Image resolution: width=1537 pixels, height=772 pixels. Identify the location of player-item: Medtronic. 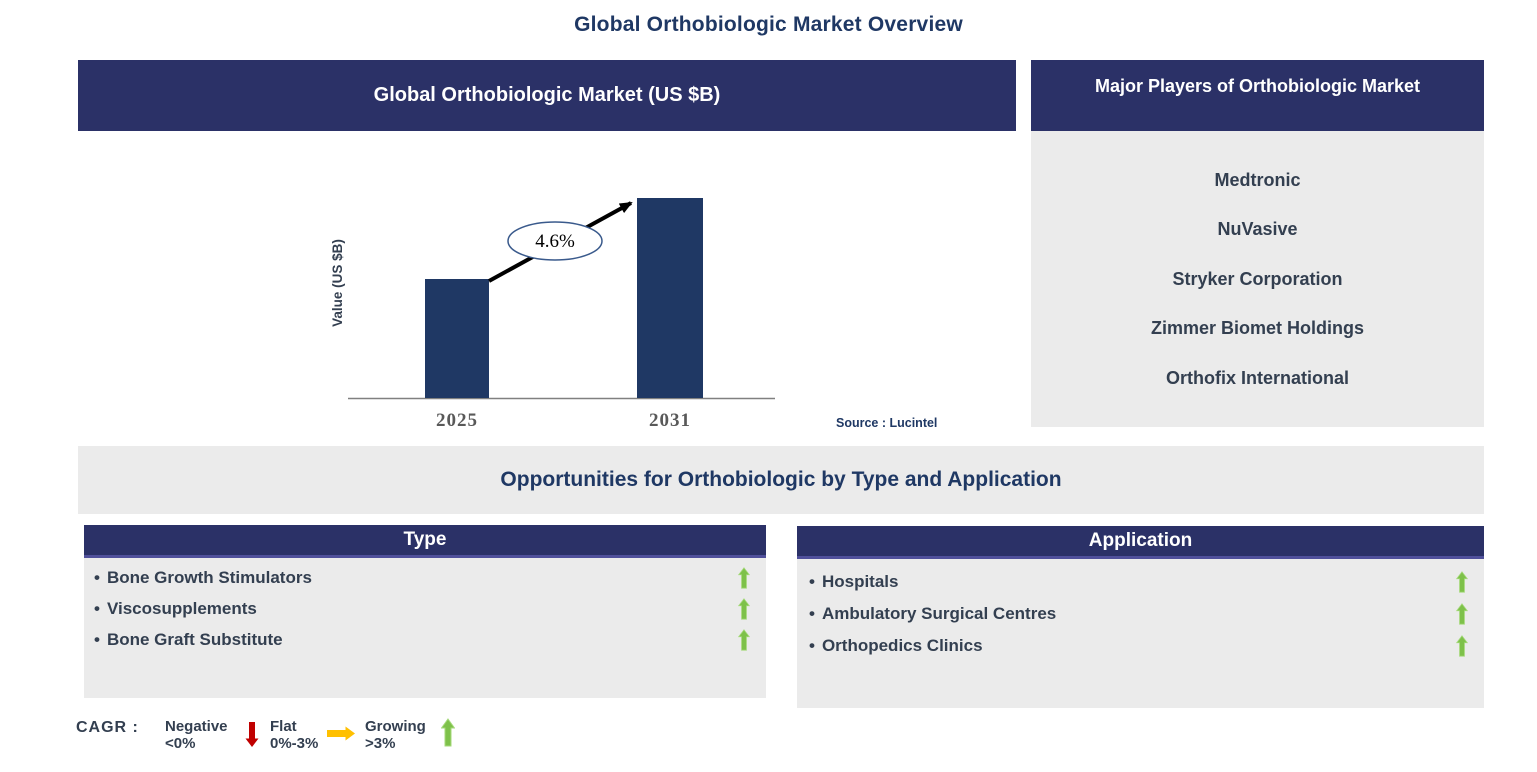
(1257, 179).